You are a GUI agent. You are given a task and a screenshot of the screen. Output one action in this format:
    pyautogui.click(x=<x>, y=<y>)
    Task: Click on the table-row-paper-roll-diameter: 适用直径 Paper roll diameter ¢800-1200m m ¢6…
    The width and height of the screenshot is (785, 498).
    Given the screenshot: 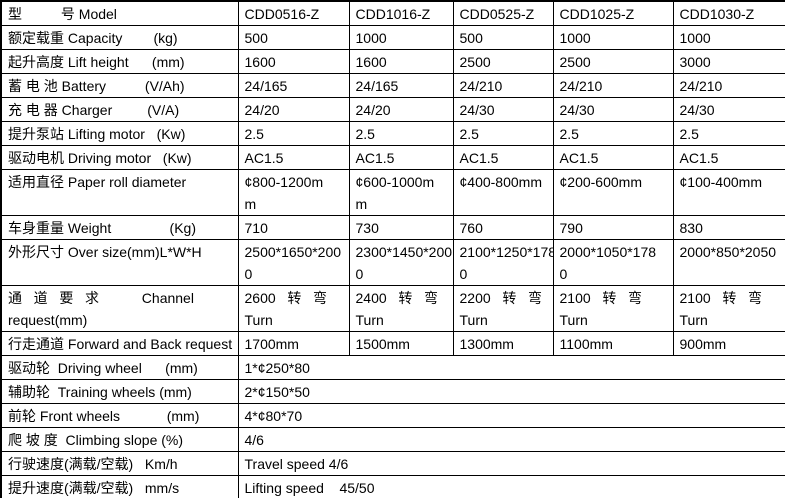 What is the action you would take?
    pyautogui.click(x=392, y=192)
    